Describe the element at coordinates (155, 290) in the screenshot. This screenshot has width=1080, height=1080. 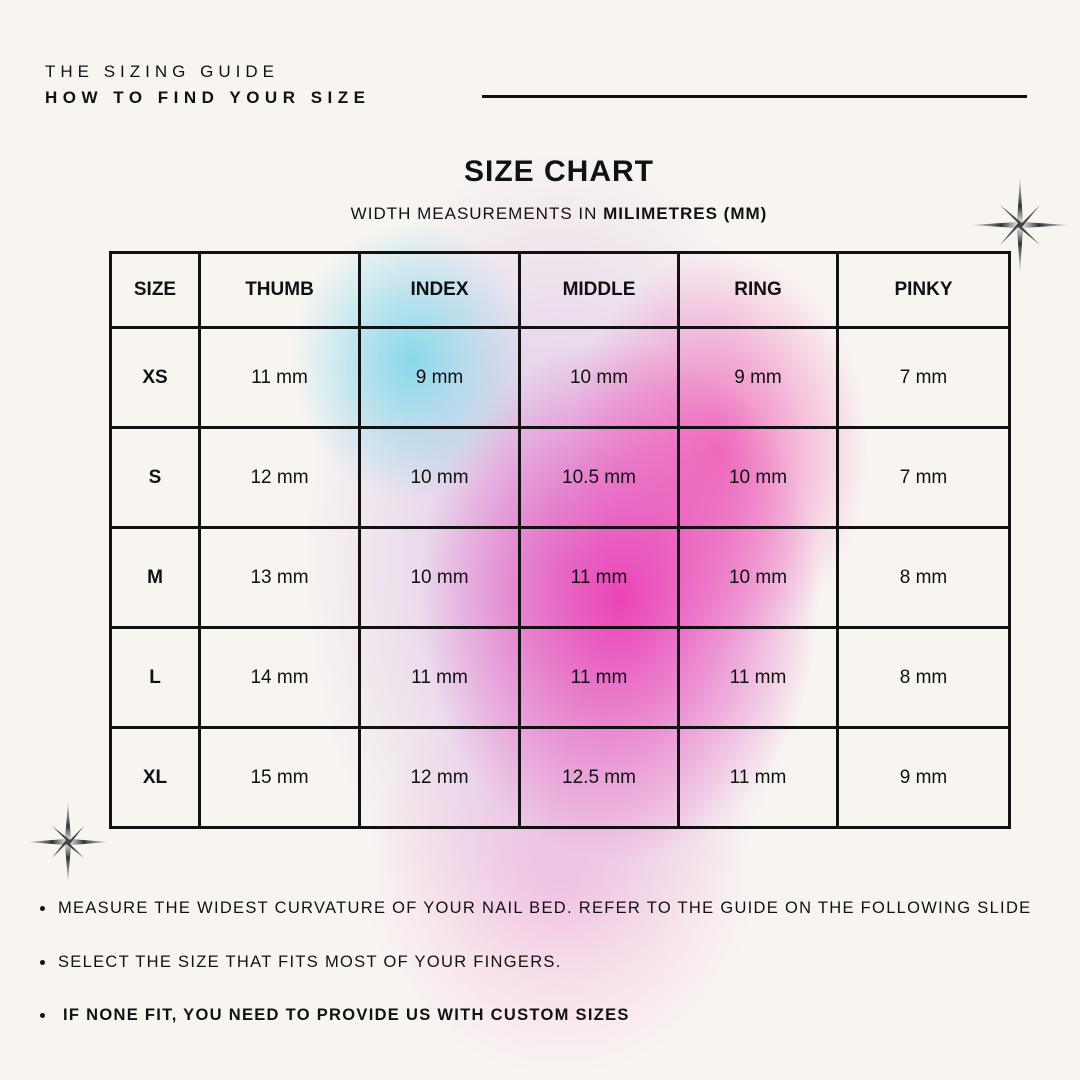
I see `header-size: SIZE` at that location.